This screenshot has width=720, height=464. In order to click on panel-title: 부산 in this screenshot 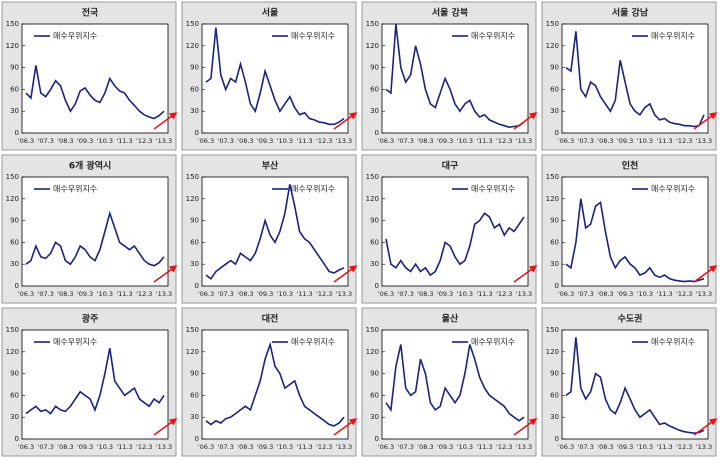, I will do `click(270, 166)`.